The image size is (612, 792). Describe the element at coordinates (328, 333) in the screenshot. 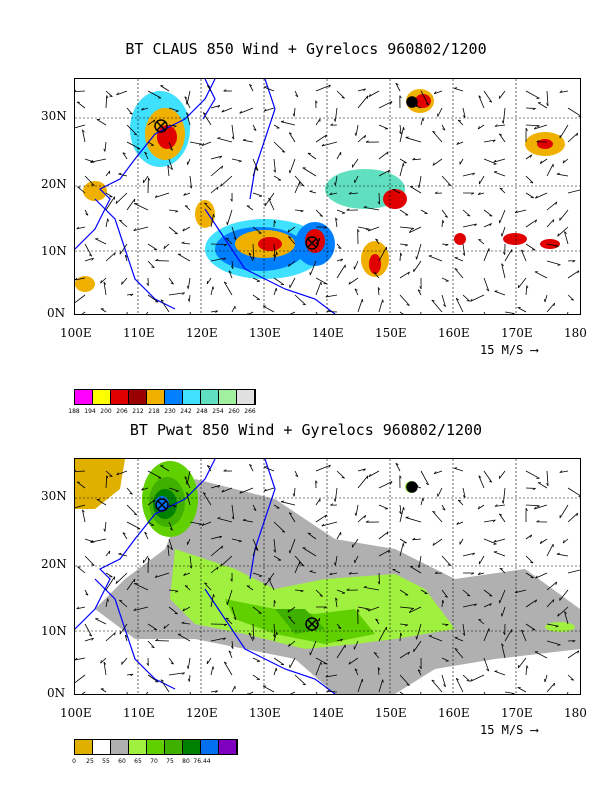

I see `x-tick-label: 140E` at that location.